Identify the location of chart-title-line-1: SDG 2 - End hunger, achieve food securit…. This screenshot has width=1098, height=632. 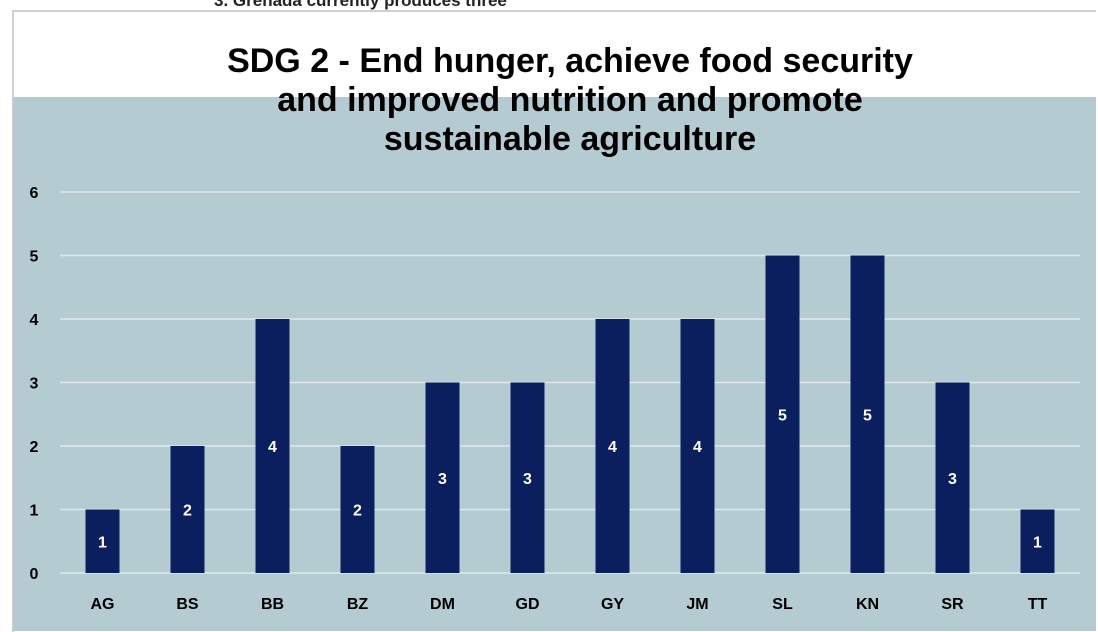
(570, 61).